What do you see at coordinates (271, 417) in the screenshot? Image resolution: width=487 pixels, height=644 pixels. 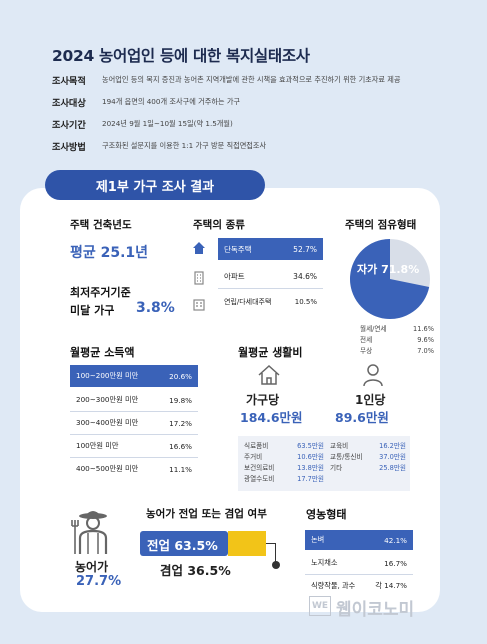 I see `household-value: 184.6만원` at bounding box center [271, 417].